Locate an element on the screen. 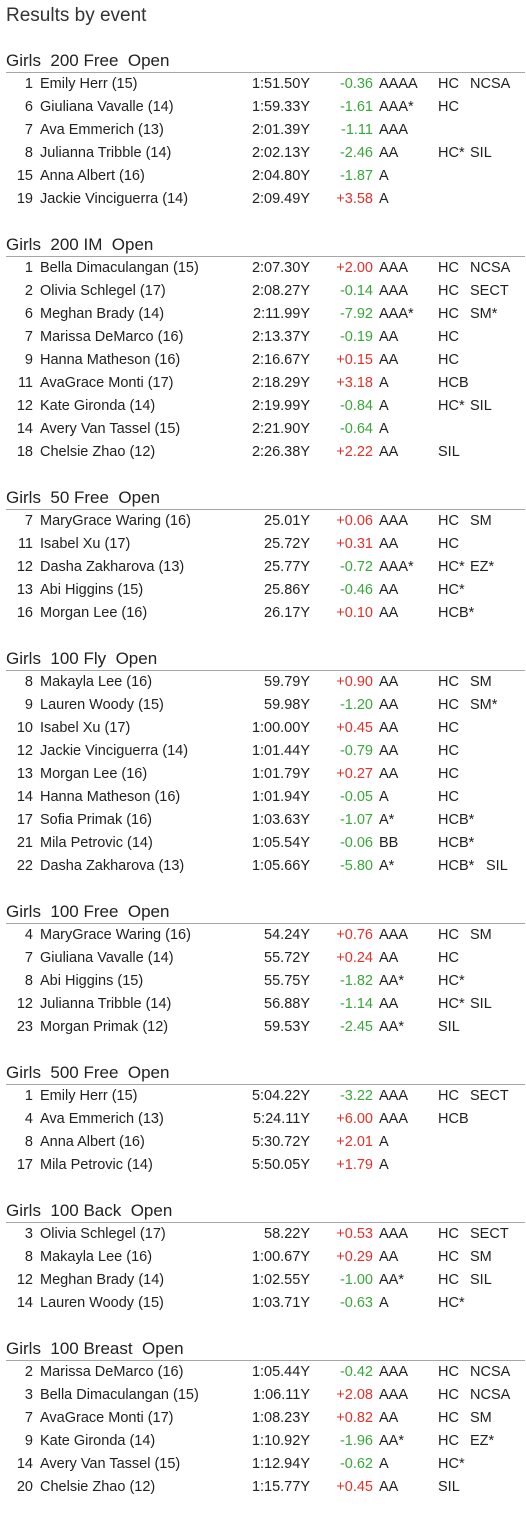 This screenshot has height=1514, width=526. page-title: Results by event is located at coordinates (76, 15).